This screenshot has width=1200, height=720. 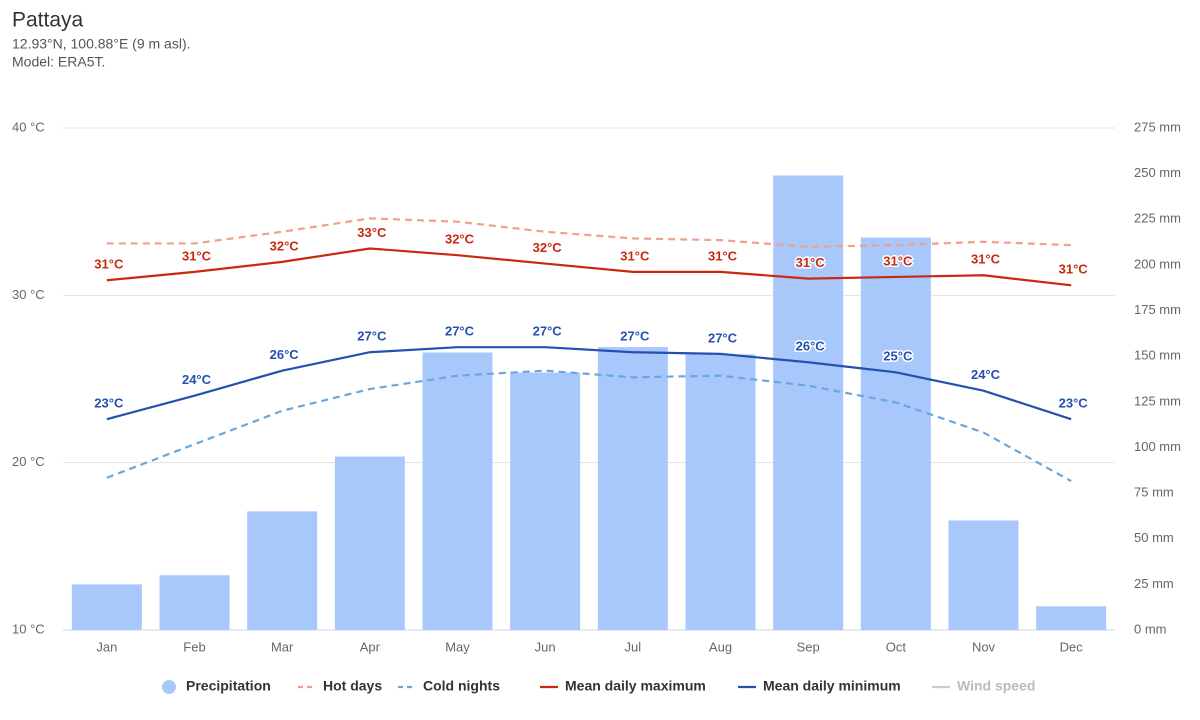 I want to click on y2-tick-label: 175 mm, so click(x=1157, y=309).